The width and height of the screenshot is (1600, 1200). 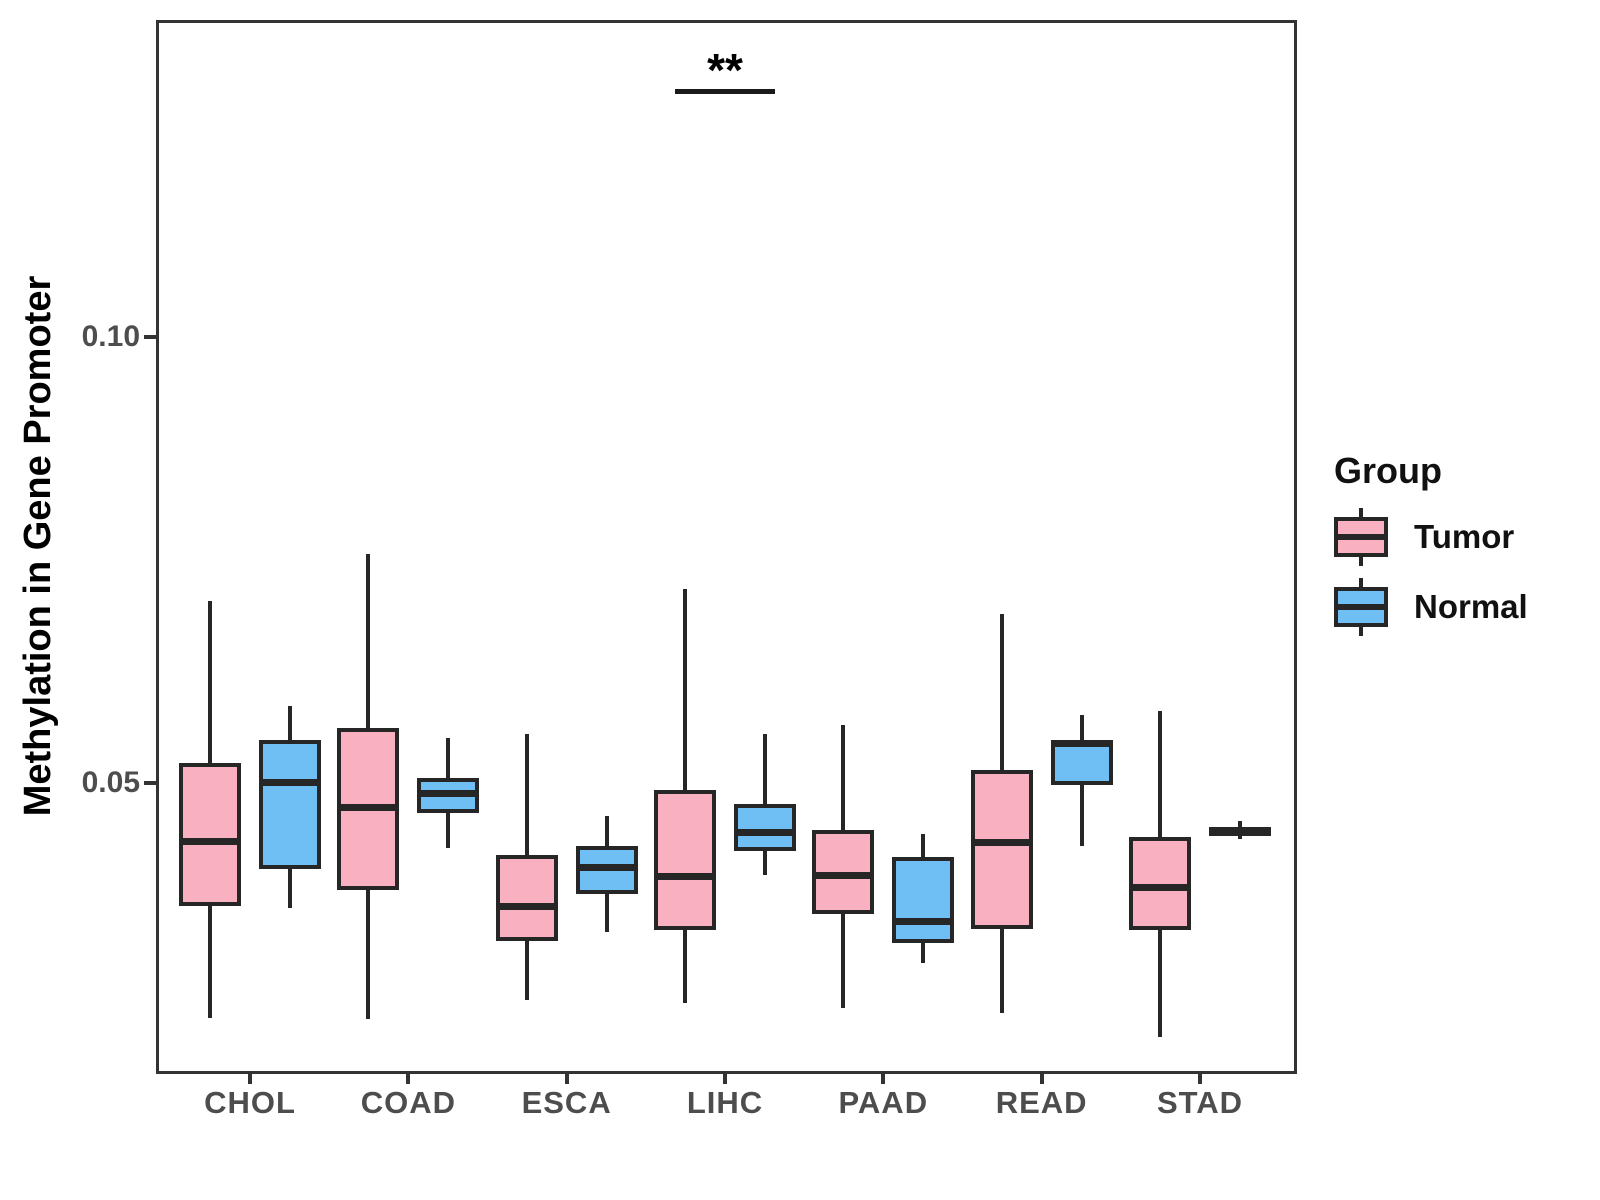 I want to click on x-label-PAAD: PAAD, so click(x=883, y=1102).